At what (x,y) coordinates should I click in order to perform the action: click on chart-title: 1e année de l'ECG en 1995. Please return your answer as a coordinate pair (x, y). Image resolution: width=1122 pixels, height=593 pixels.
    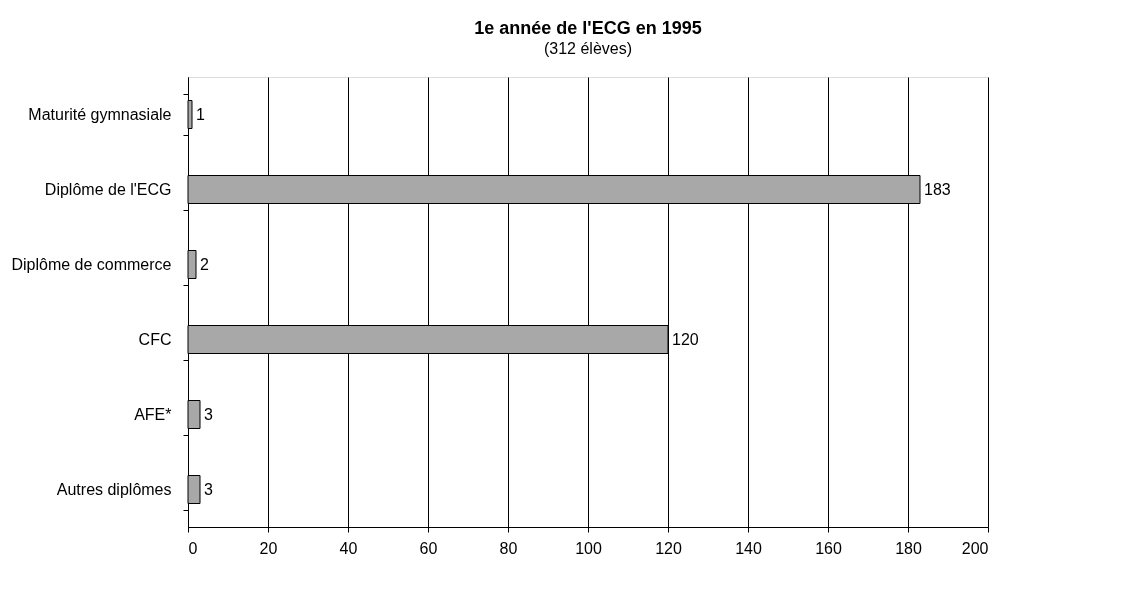
    Looking at the image, I should click on (588, 28).